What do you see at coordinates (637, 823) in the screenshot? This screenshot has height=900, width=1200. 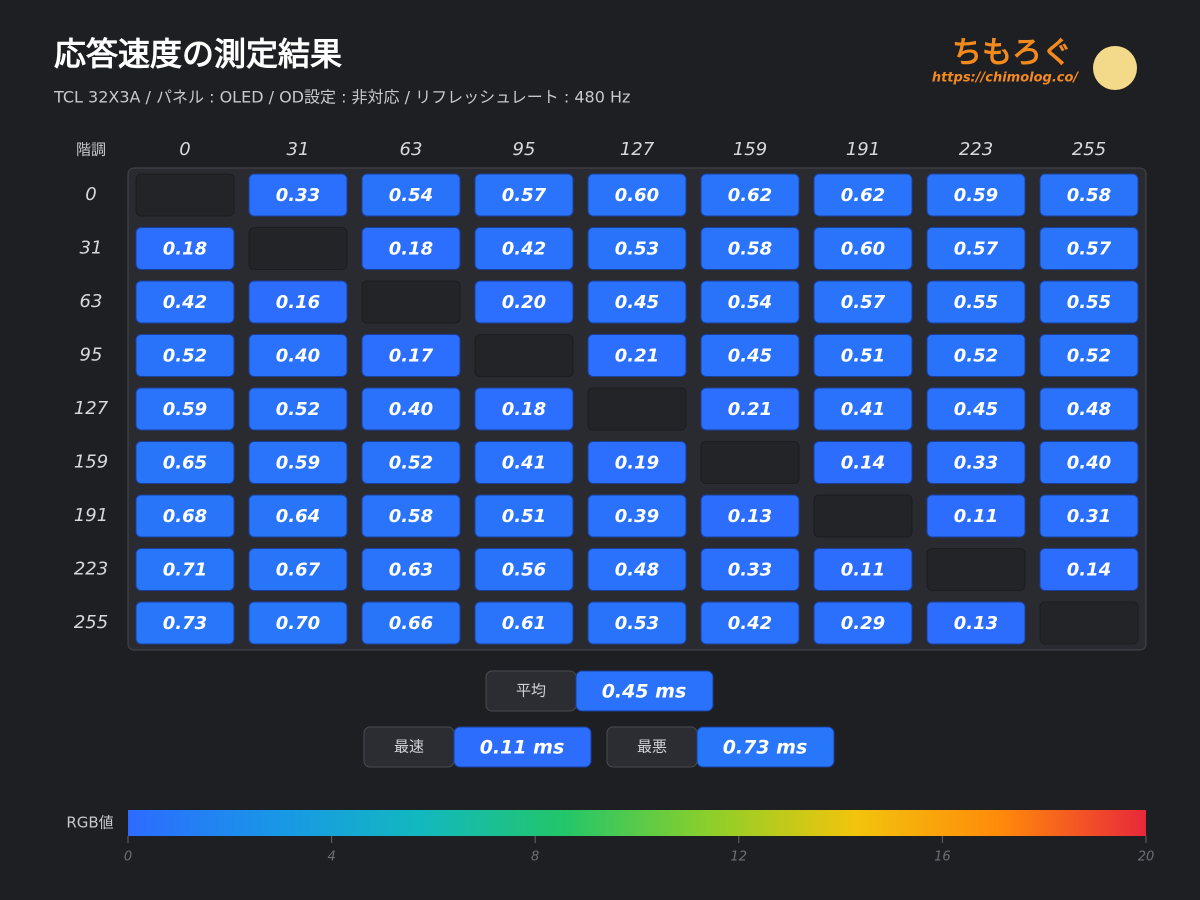 I see `colorbar` at bounding box center [637, 823].